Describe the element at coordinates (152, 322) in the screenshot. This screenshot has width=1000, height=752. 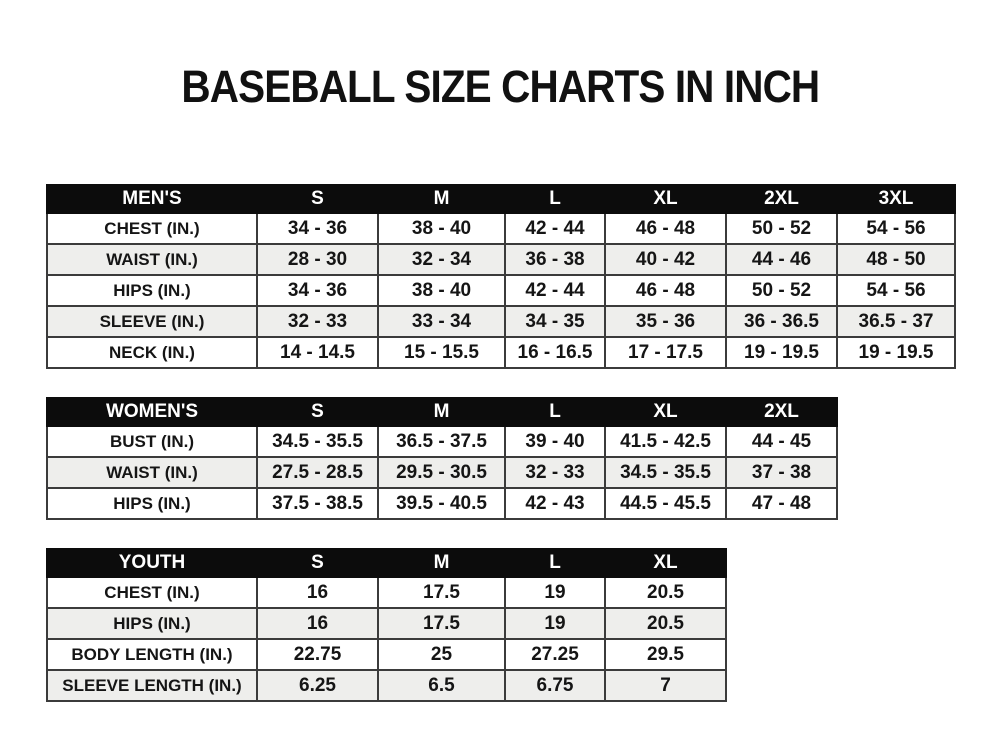
I see `measurement-label: SLEEVE (IN.)` at that location.